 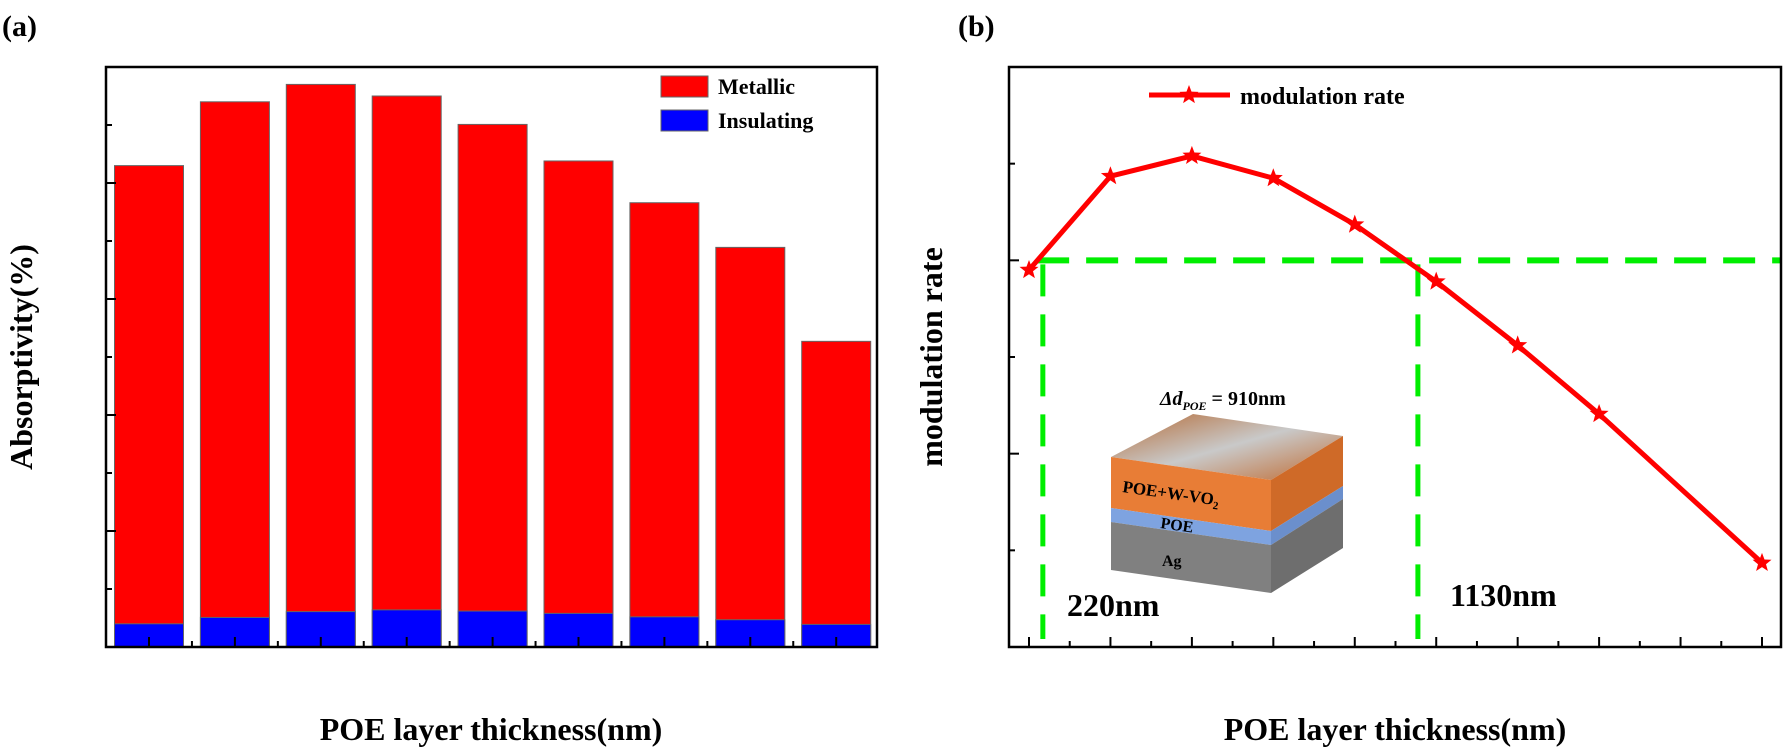 I want to click on legend-swatch-metallic, so click(x=684, y=86).